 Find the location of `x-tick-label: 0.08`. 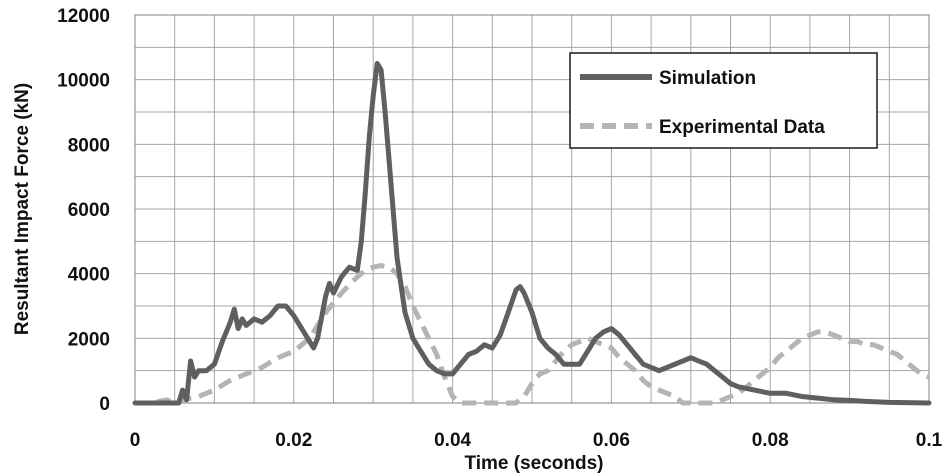

x-tick-label: 0.08 is located at coordinates (770, 440).